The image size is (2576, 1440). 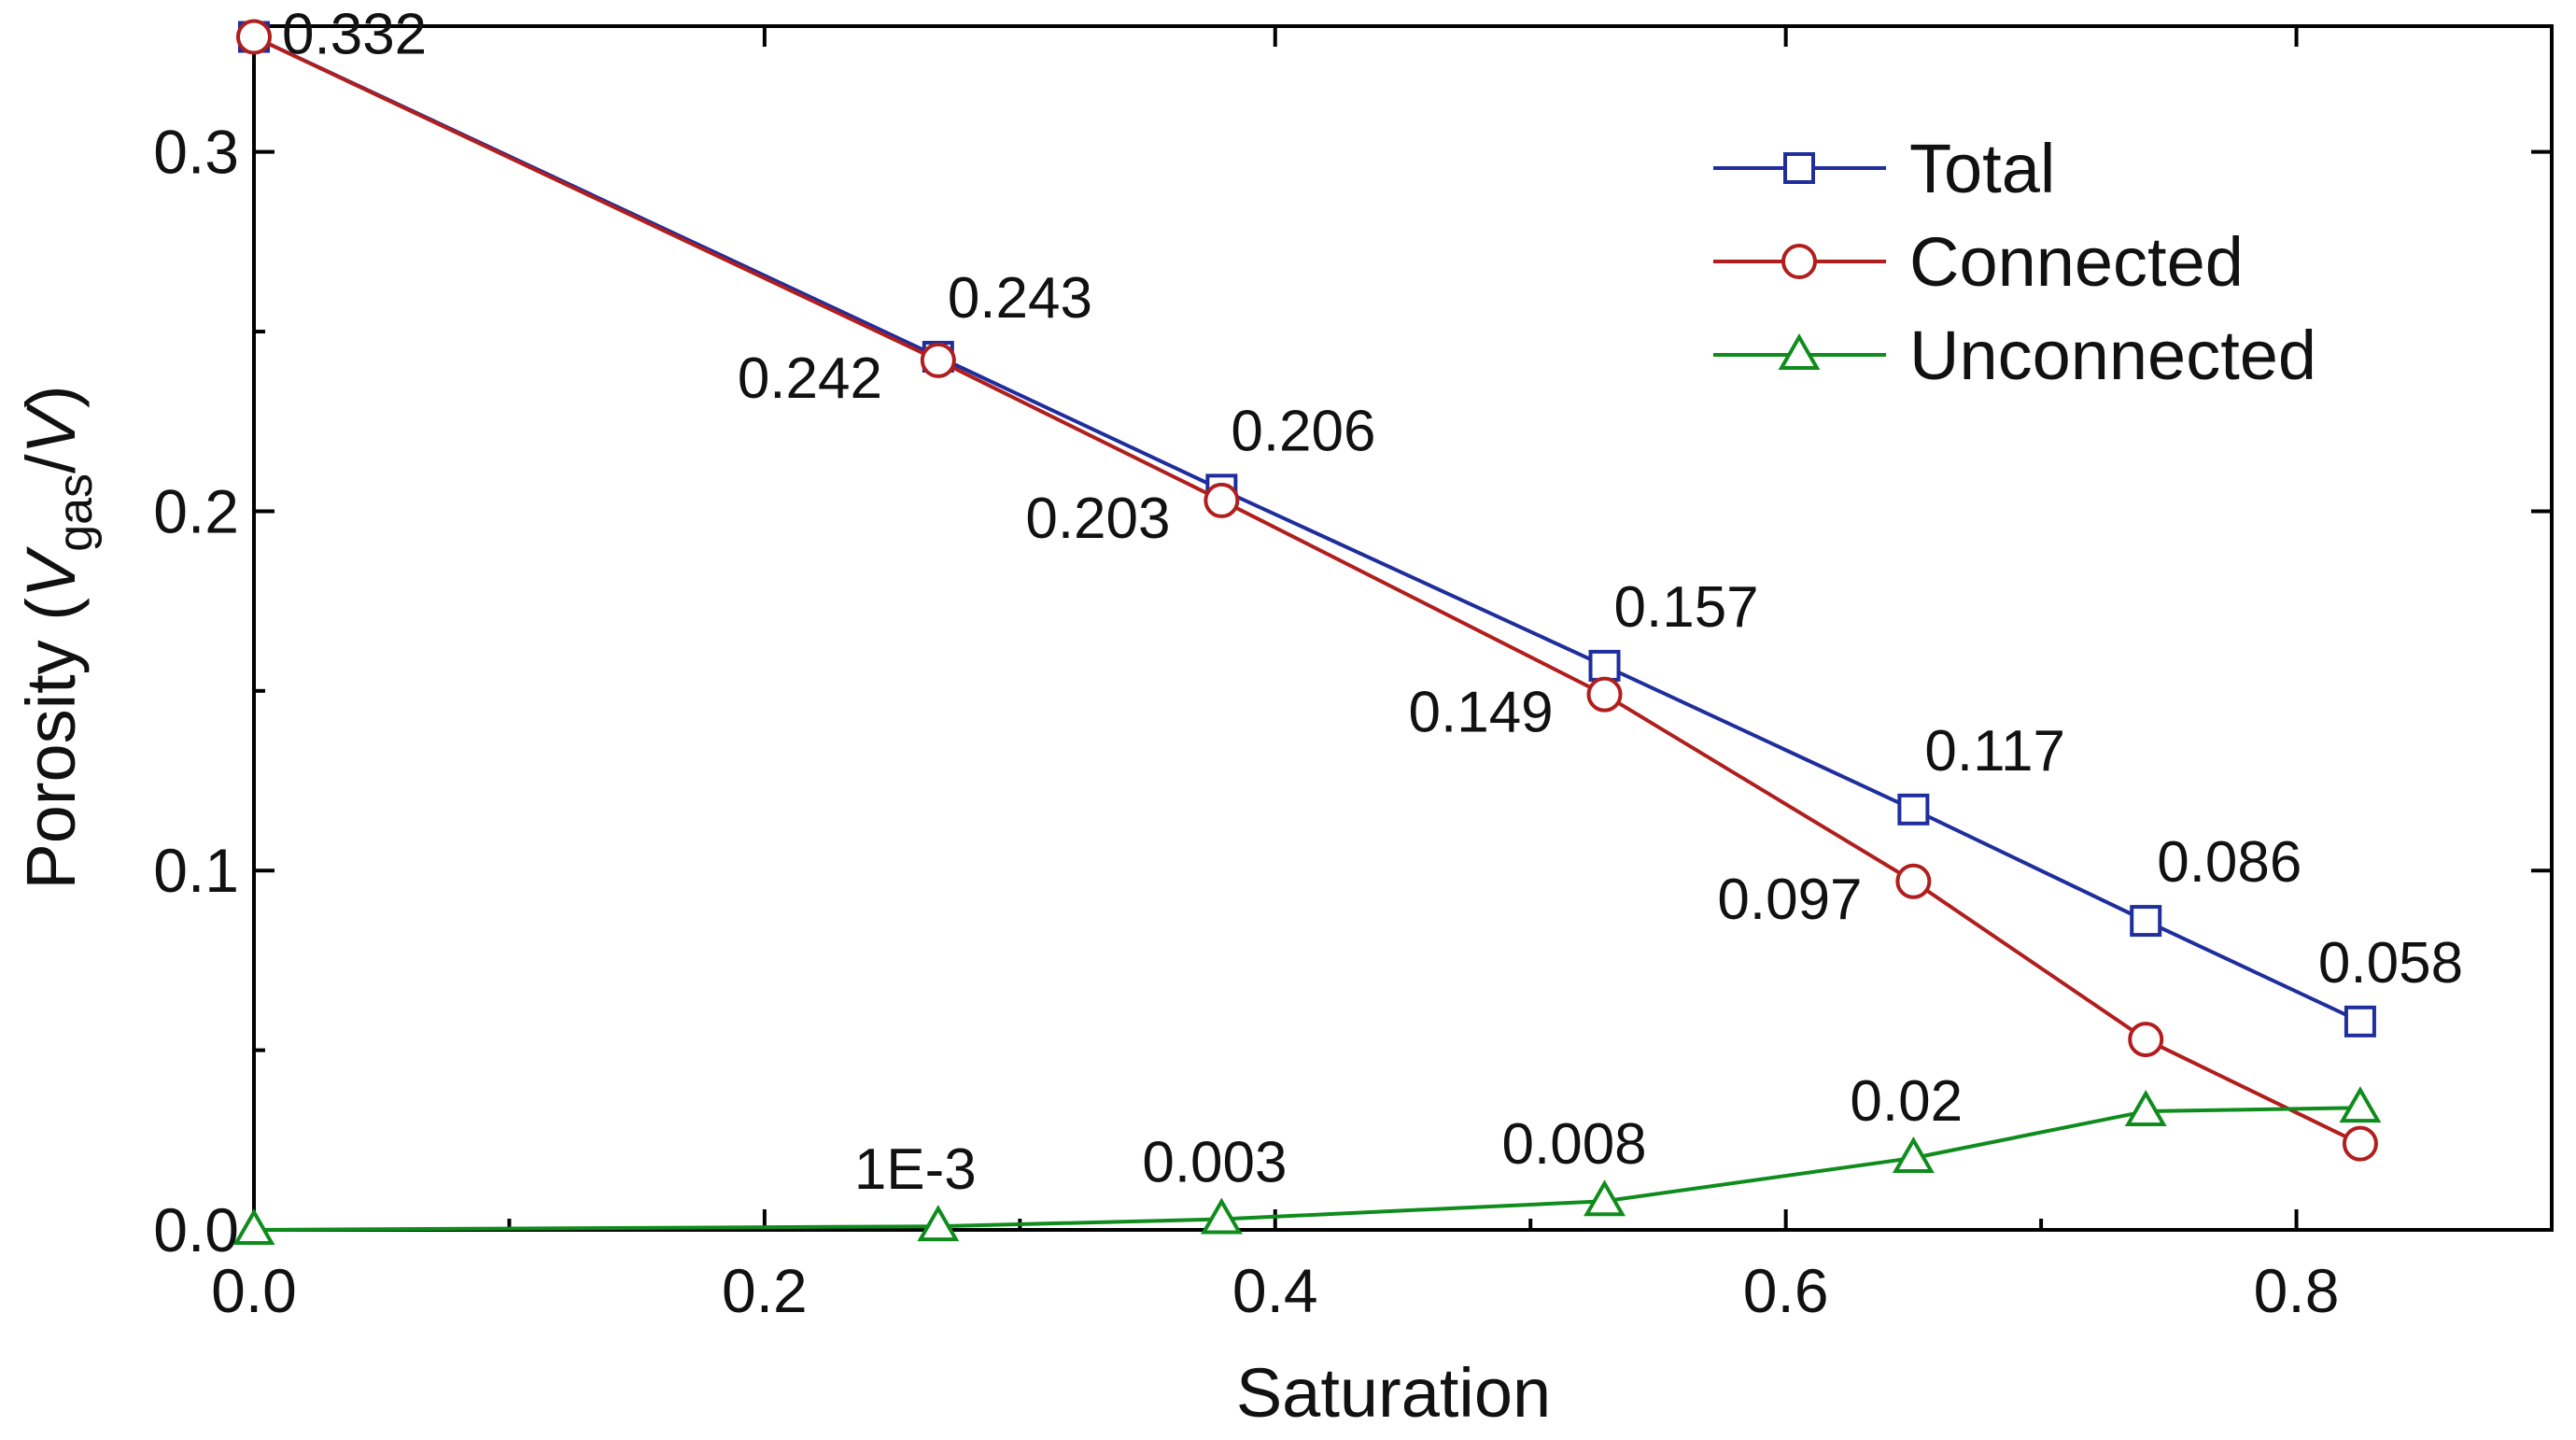 I want to click on data-label-unconnected: 0.003, so click(x=1214, y=1162).